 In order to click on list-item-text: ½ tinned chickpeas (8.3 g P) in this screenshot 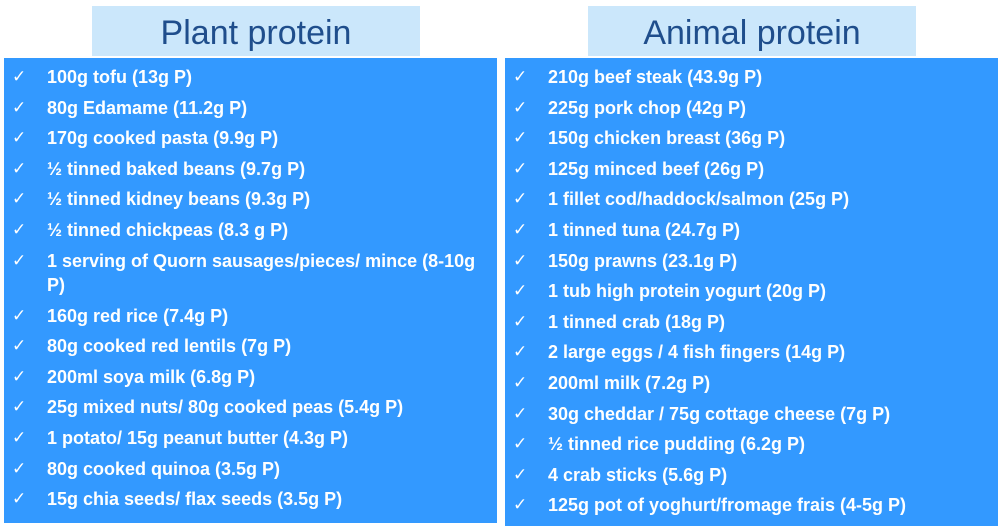, I will do `click(168, 229)`.